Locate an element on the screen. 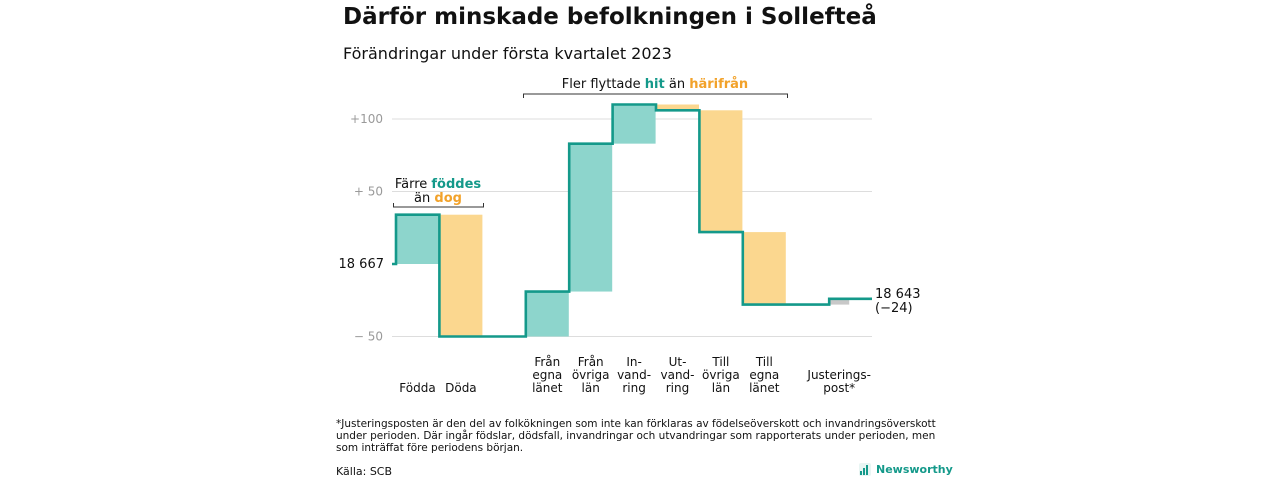 This screenshot has height=480, width=1280. y-tick-label: + 50 is located at coordinates (368, 192).